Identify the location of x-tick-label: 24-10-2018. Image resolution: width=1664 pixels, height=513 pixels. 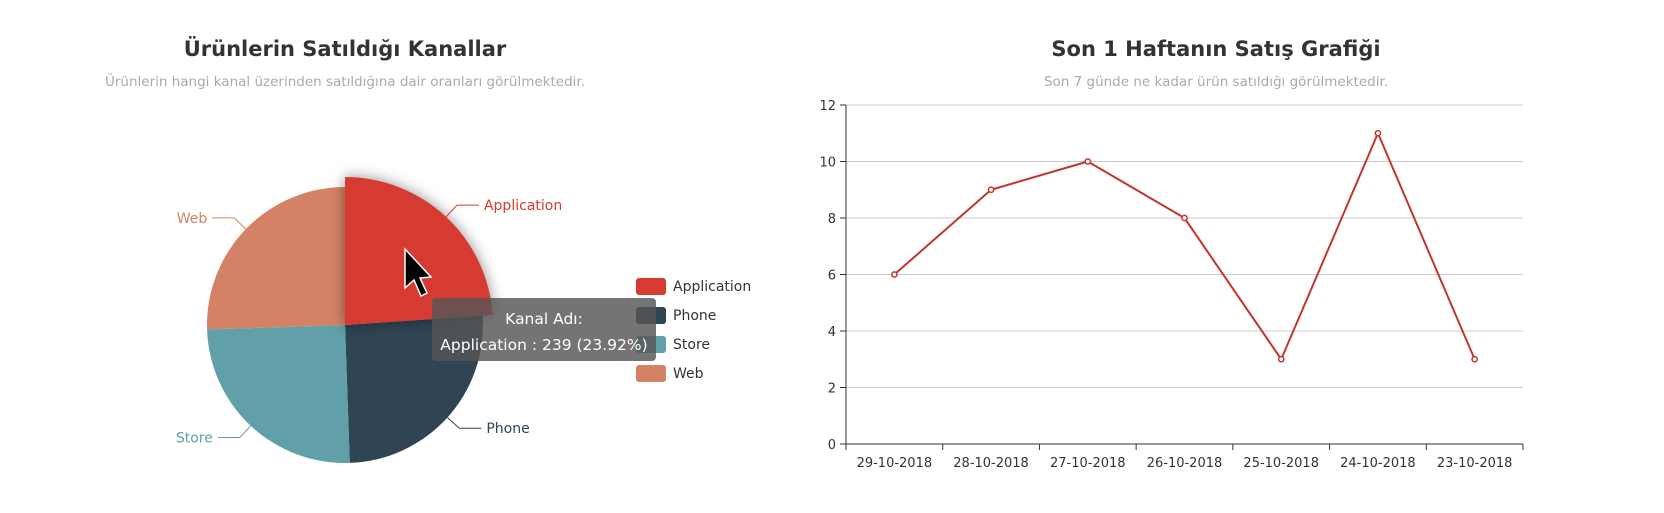
(1378, 463).